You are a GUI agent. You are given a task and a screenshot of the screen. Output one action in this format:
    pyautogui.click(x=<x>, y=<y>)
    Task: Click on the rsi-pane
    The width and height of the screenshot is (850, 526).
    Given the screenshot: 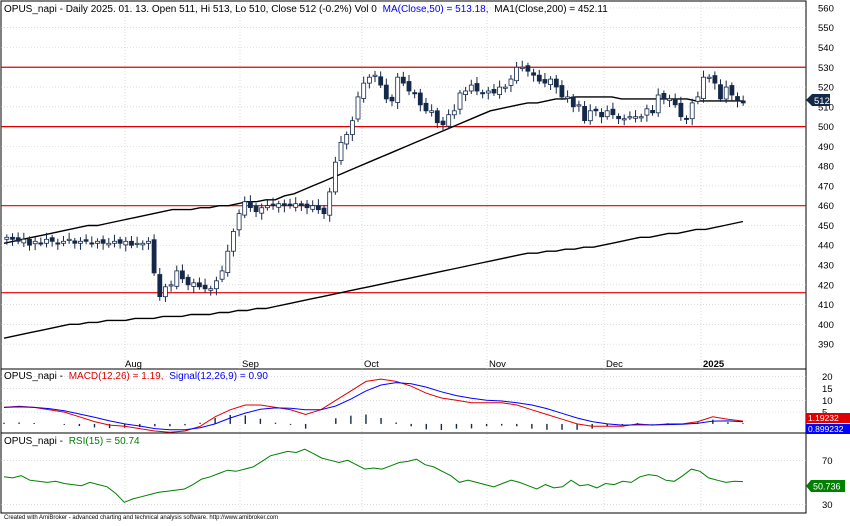 What is the action you would take?
    pyautogui.click(x=403, y=473)
    